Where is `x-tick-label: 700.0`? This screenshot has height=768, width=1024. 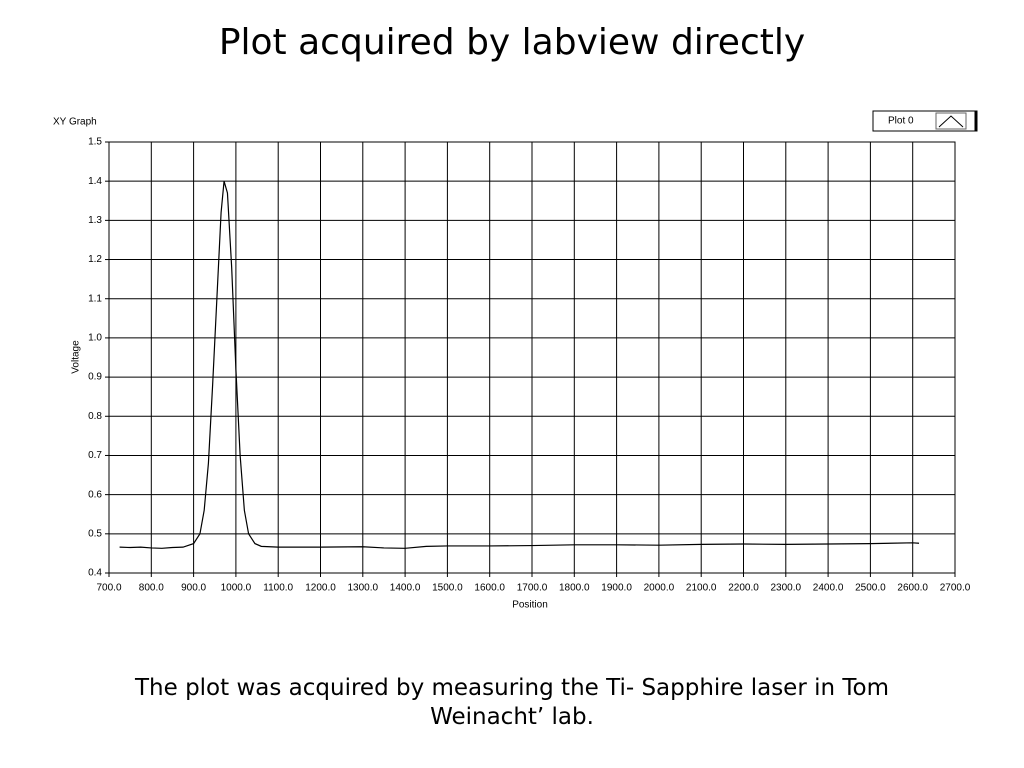
x-tick-label: 700.0 is located at coordinates (108, 588).